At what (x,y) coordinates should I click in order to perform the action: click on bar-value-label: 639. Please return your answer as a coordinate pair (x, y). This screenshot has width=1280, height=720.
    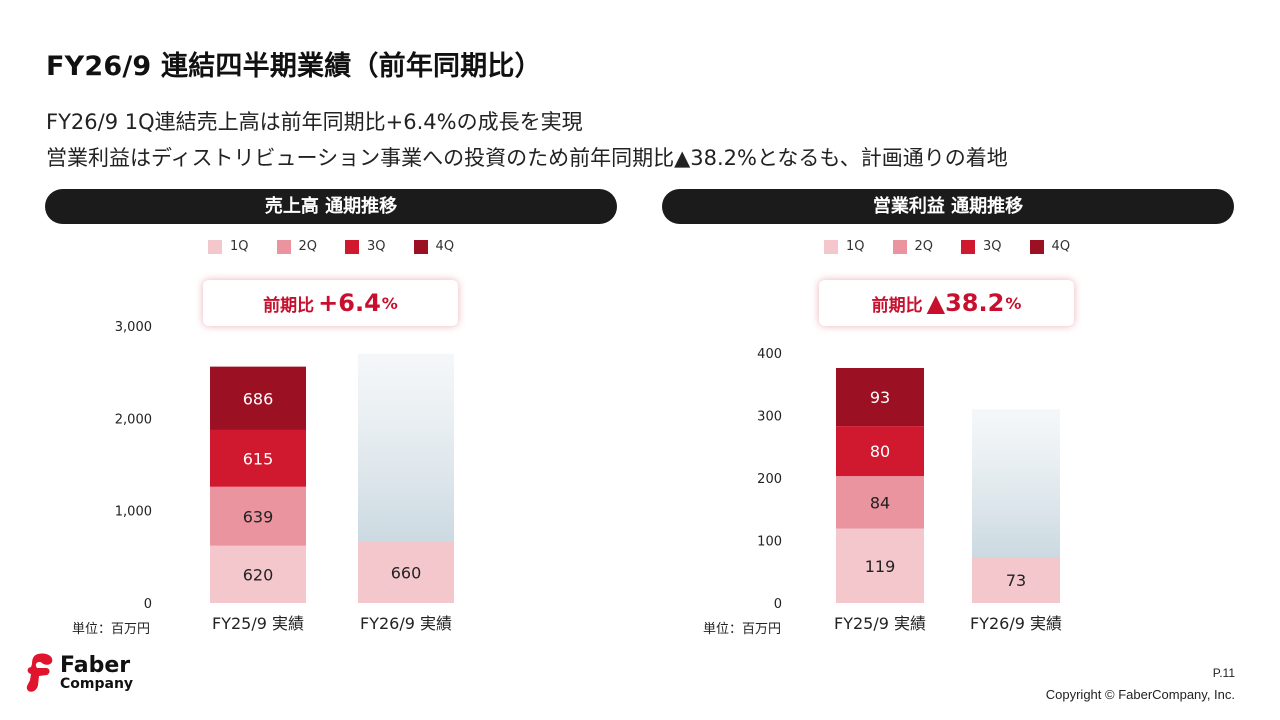
    Looking at the image, I should click on (258, 516).